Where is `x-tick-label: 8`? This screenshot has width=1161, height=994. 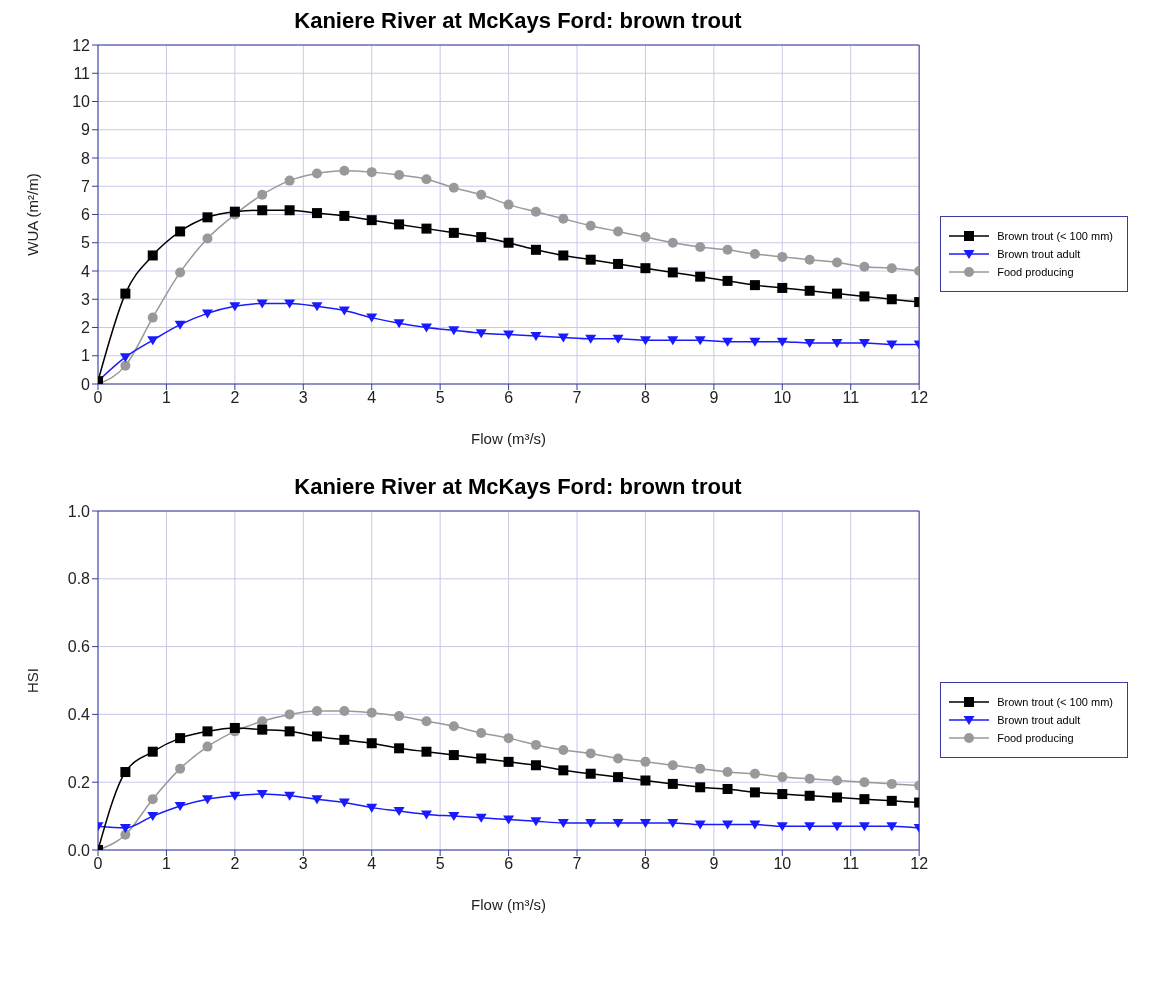 x-tick-label: 8 is located at coordinates (645, 398).